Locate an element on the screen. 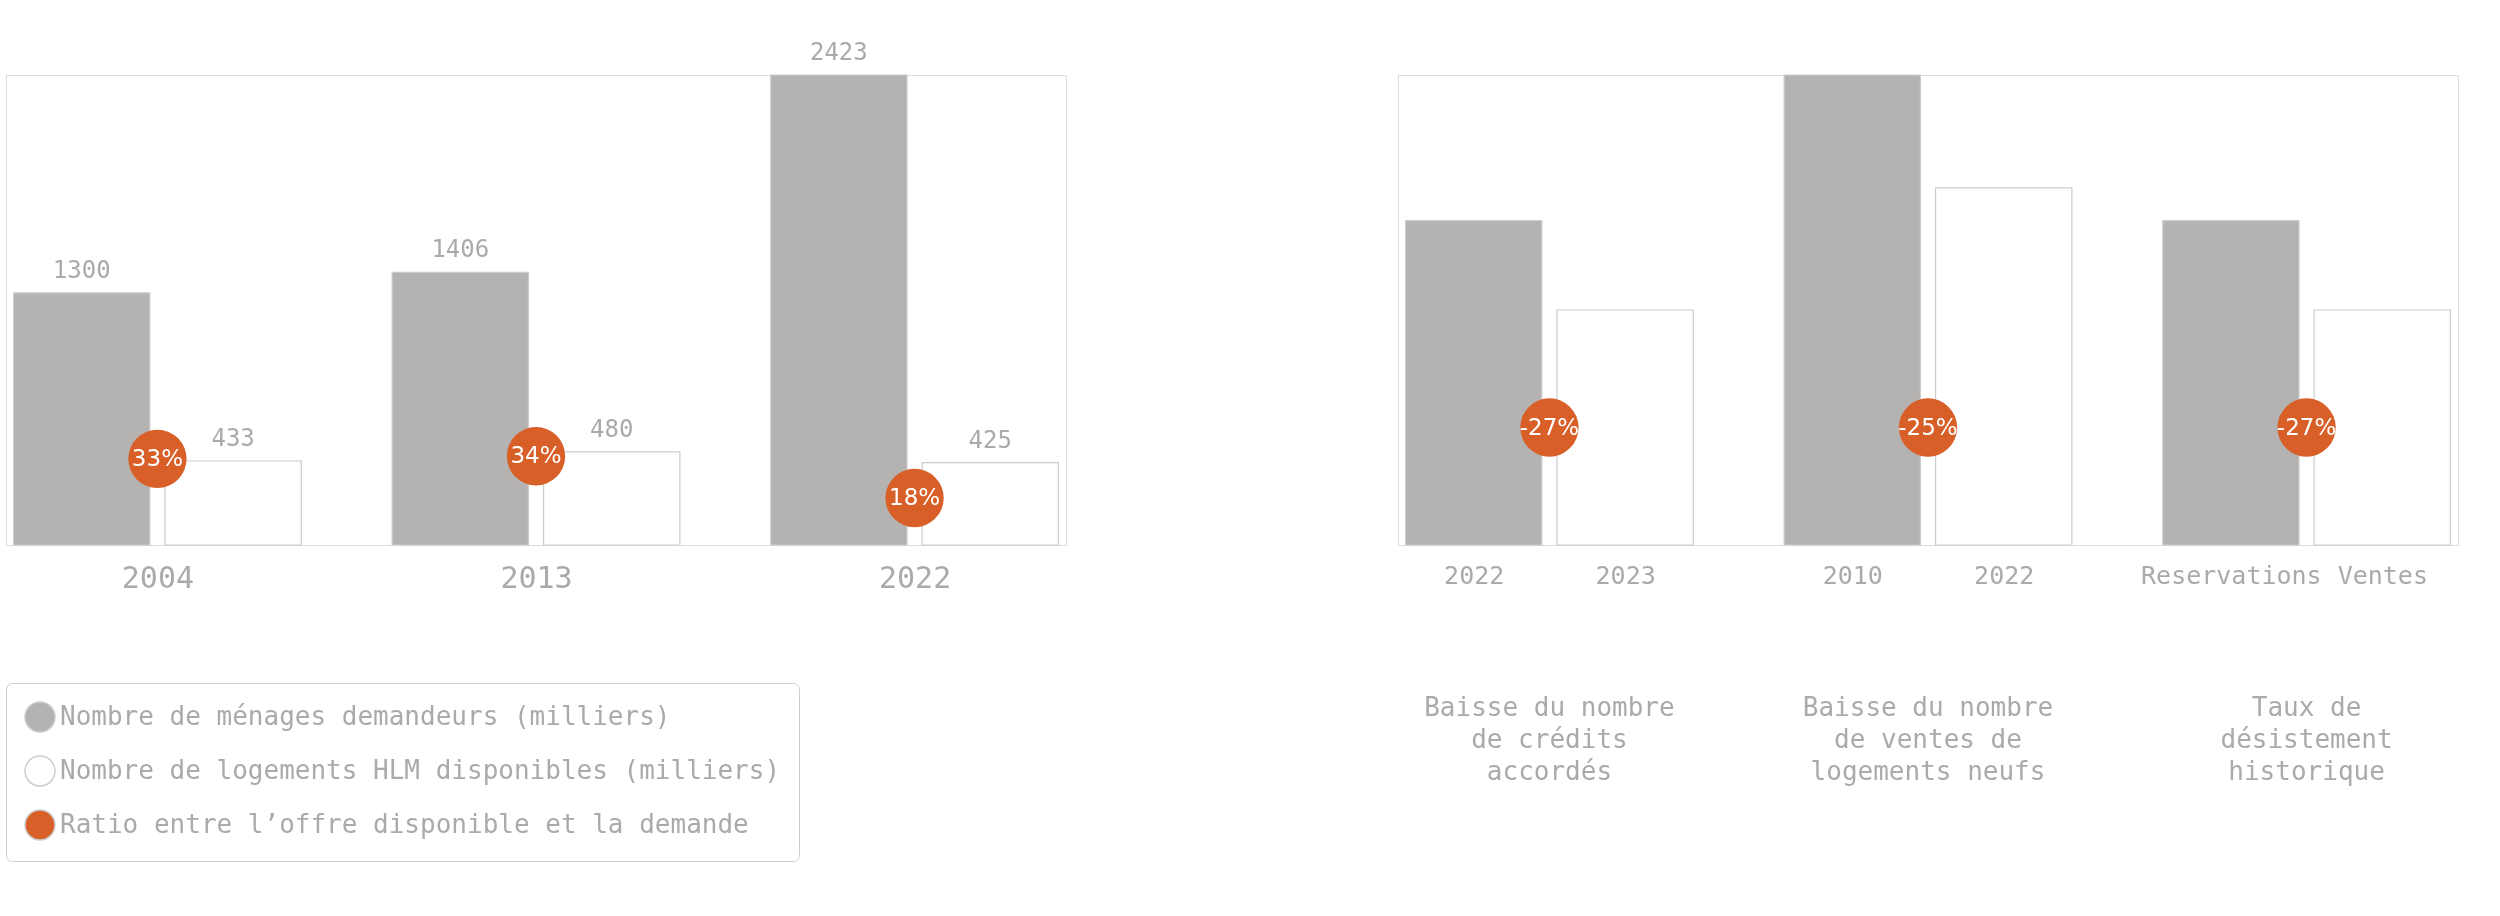  data-label: 1300 is located at coordinates (81, 269).